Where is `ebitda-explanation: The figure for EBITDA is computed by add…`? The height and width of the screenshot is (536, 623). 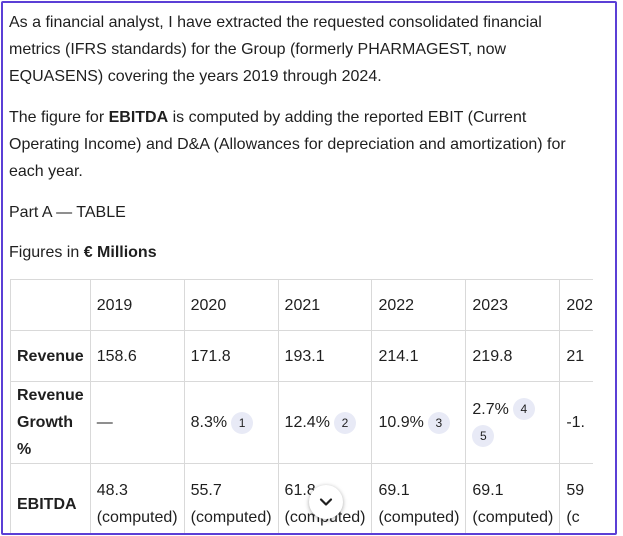
ebitda-explanation: The figure for EBITDA is computed by add… is located at coordinates (303, 144).